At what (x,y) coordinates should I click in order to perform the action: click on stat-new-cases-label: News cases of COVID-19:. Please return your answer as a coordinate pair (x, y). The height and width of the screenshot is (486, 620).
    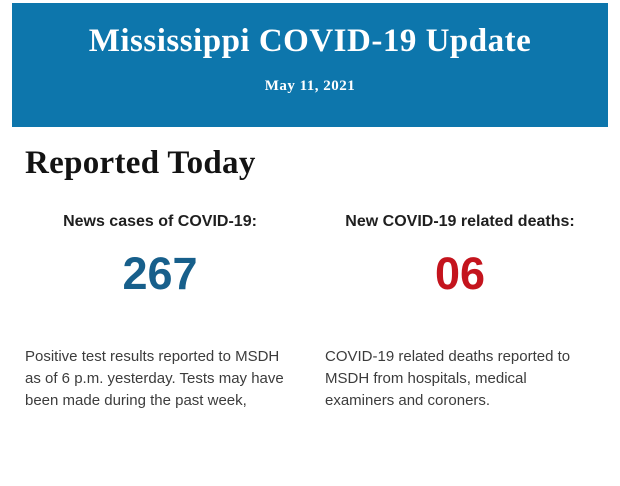
    Looking at the image, I should click on (160, 221).